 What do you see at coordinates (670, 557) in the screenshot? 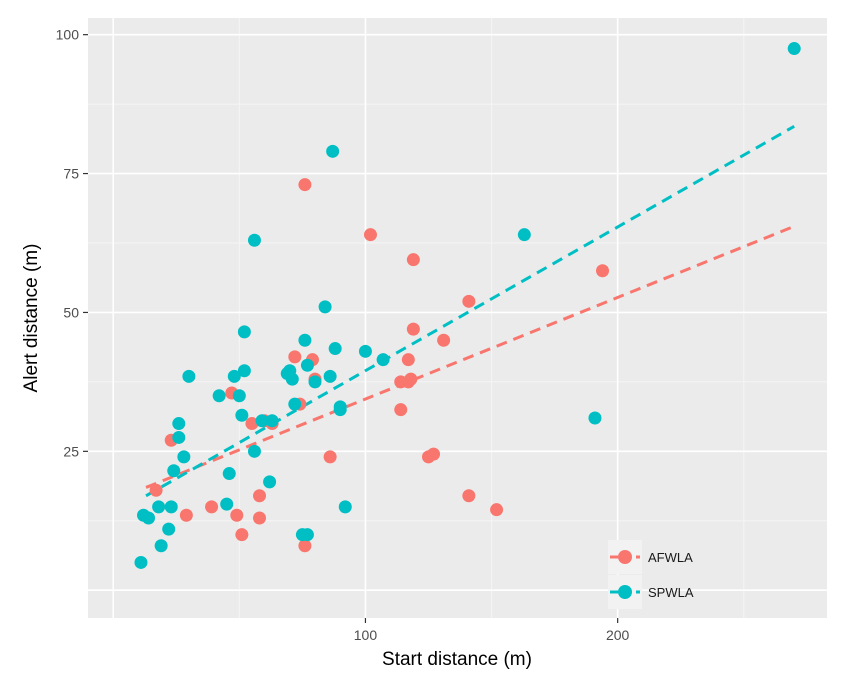
I see `legend-label-afwla: AFWLA` at bounding box center [670, 557].